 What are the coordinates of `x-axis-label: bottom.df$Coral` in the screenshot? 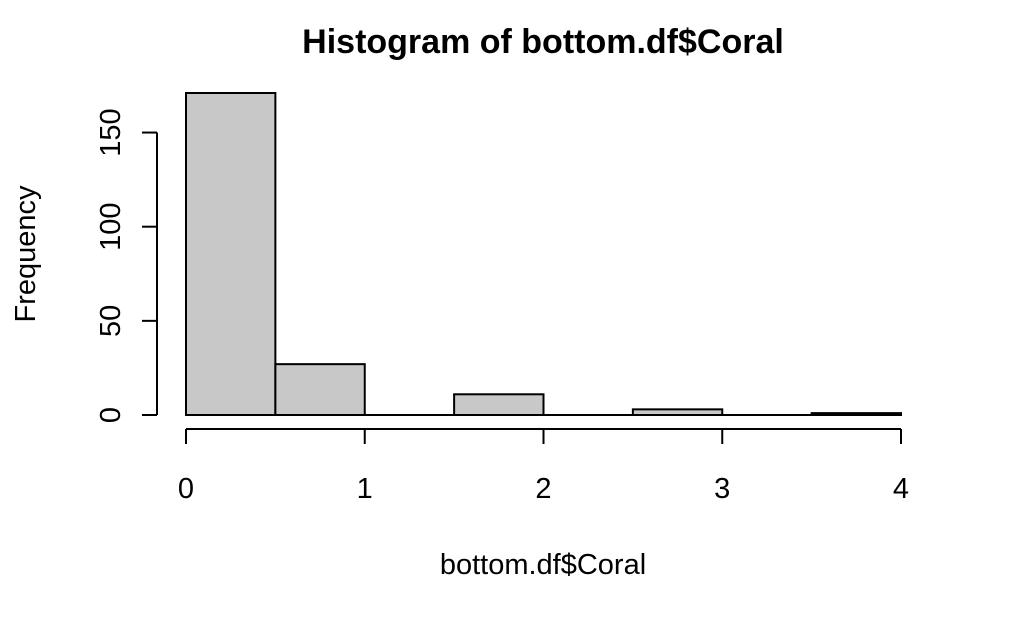 It's located at (543, 565).